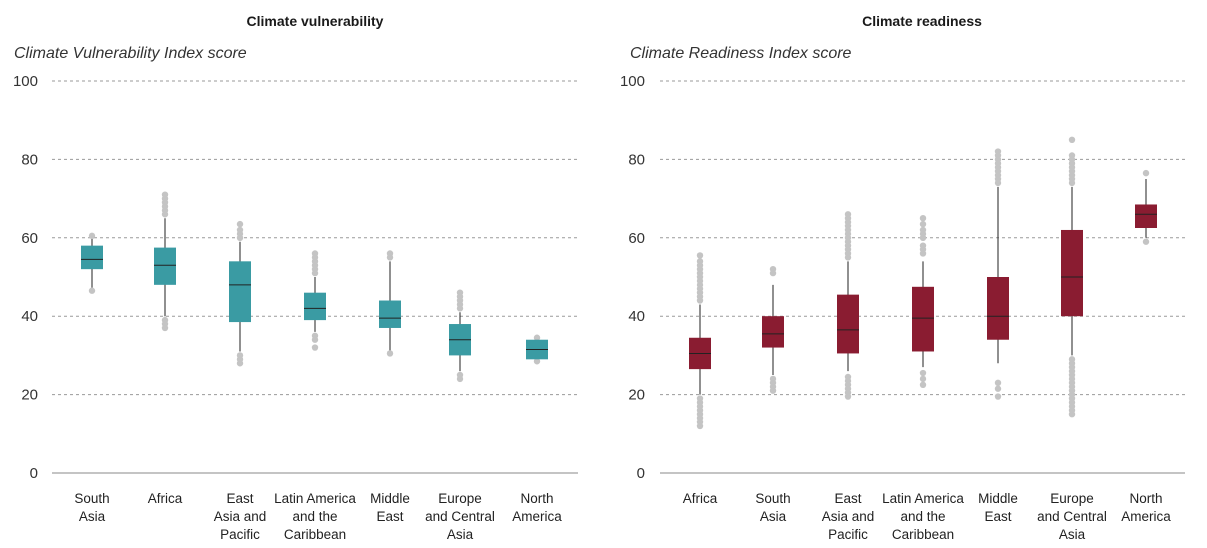 The width and height of the screenshot is (1207, 548). I want to click on x-category-label: and Central, so click(460, 516).